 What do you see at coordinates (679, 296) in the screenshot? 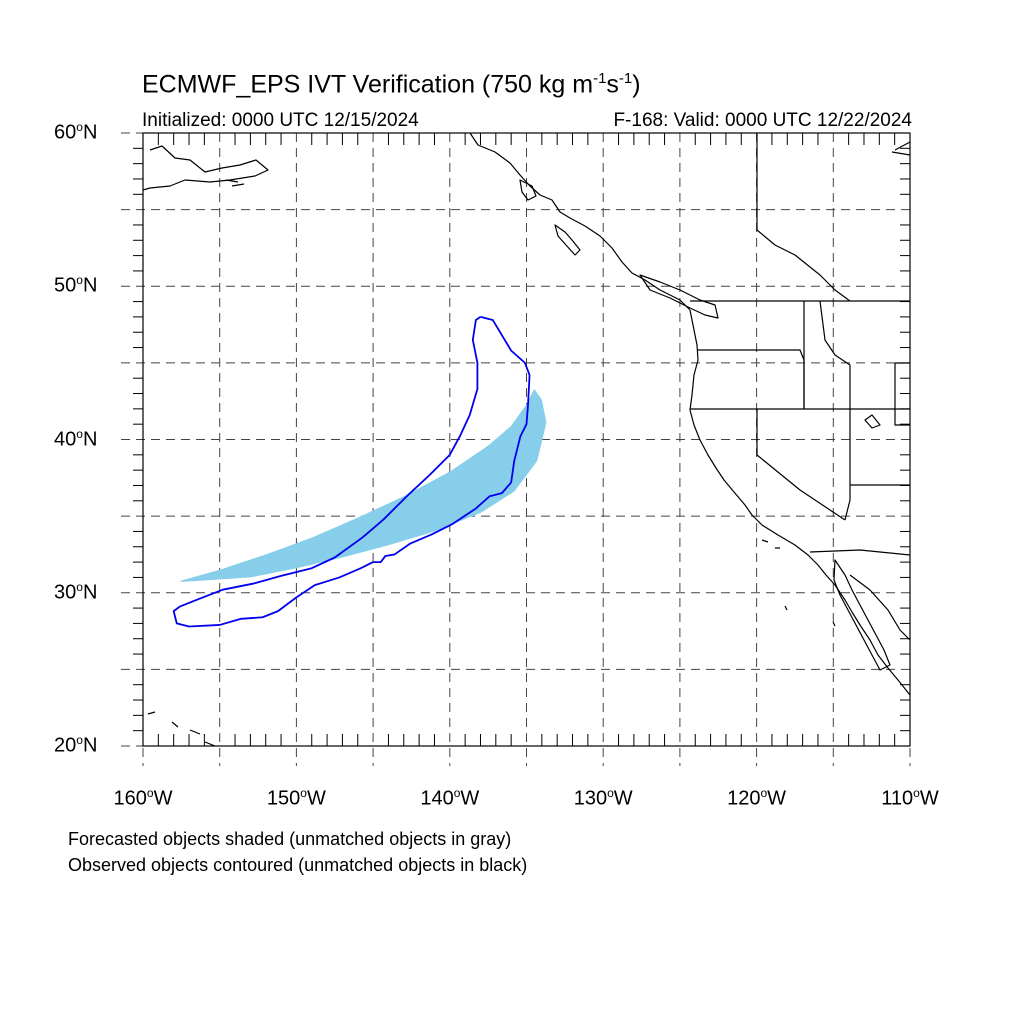
I see `coastline-vancouver-island` at bounding box center [679, 296].